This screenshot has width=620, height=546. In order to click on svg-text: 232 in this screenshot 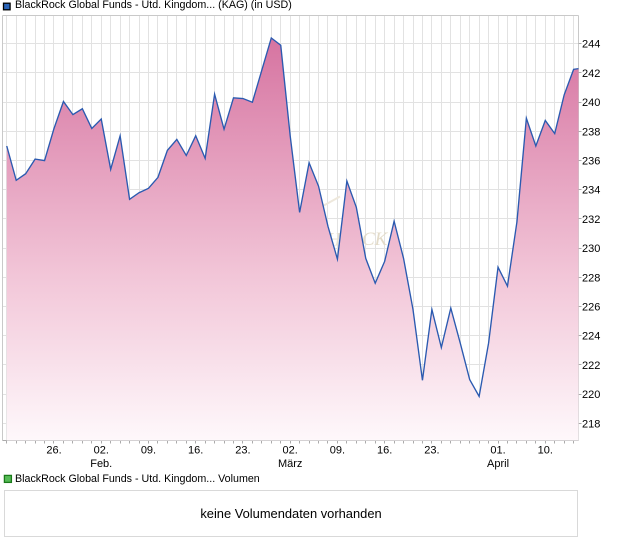, I will do `click(591, 220)`.